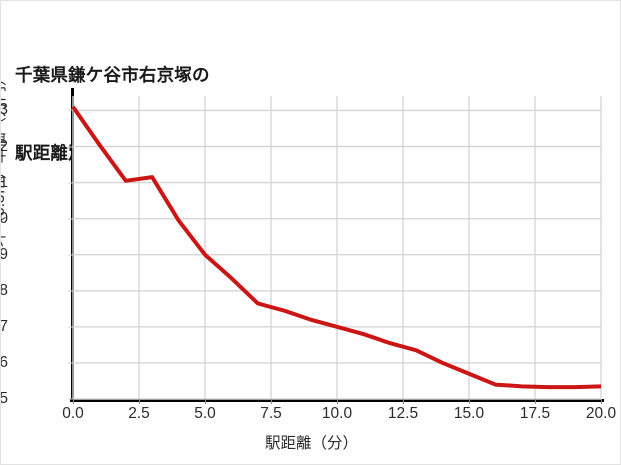 The height and width of the screenshot is (465, 621). Describe the element at coordinates (4, 254) in the screenshot. I see `y-tick-label: 29` at that location.